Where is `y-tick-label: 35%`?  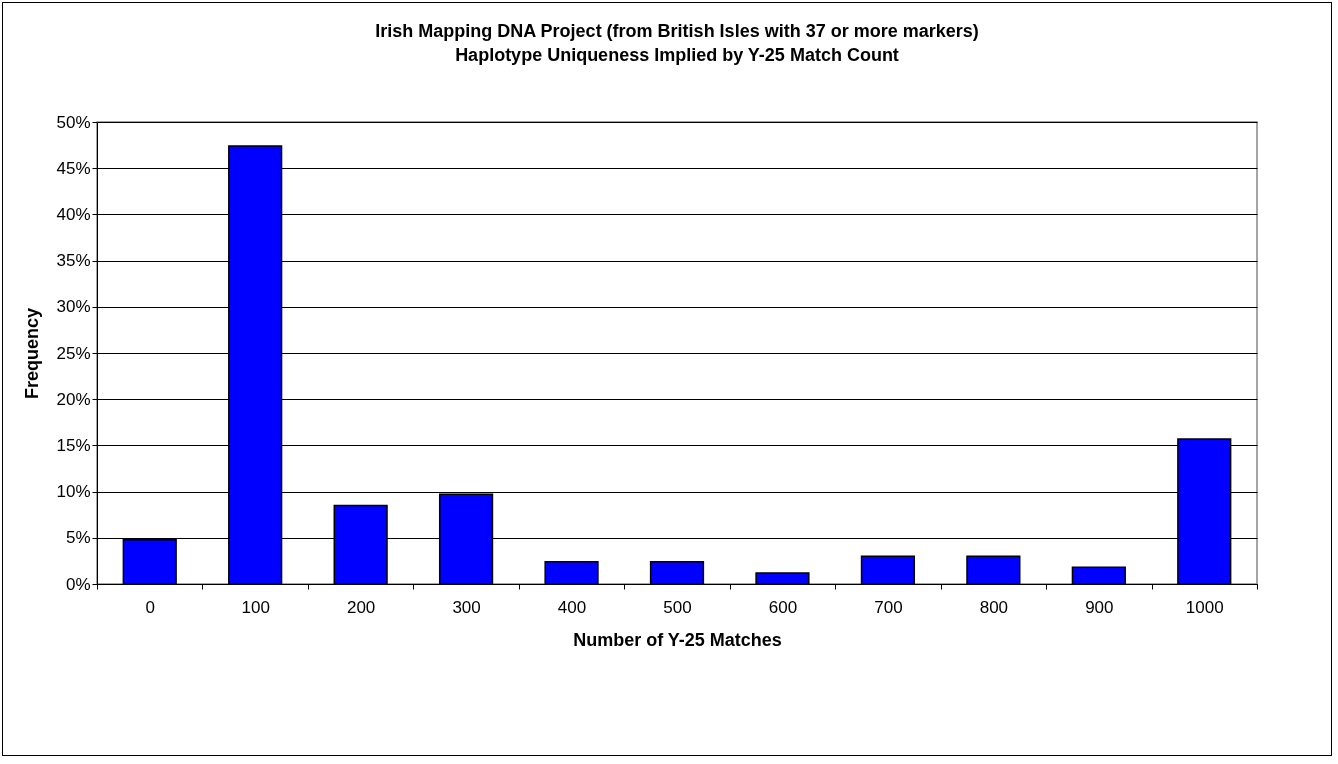
y-tick-label: 35% is located at coordinates (73, 261).